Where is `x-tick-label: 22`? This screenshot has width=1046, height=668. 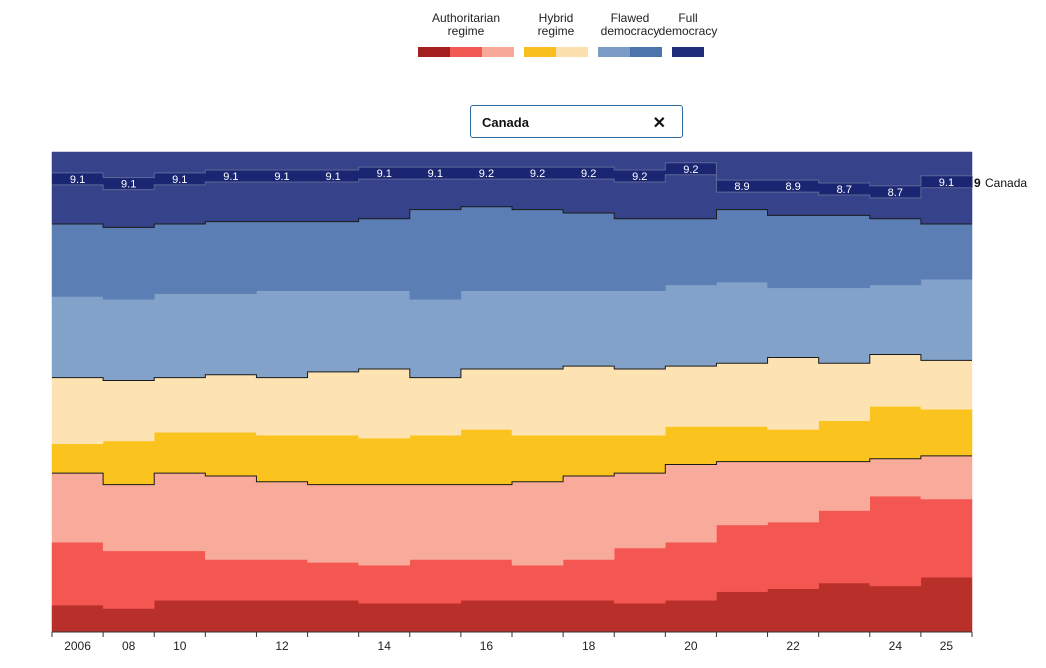 x-tick-label: 22 is located at coordinates (793, 646).